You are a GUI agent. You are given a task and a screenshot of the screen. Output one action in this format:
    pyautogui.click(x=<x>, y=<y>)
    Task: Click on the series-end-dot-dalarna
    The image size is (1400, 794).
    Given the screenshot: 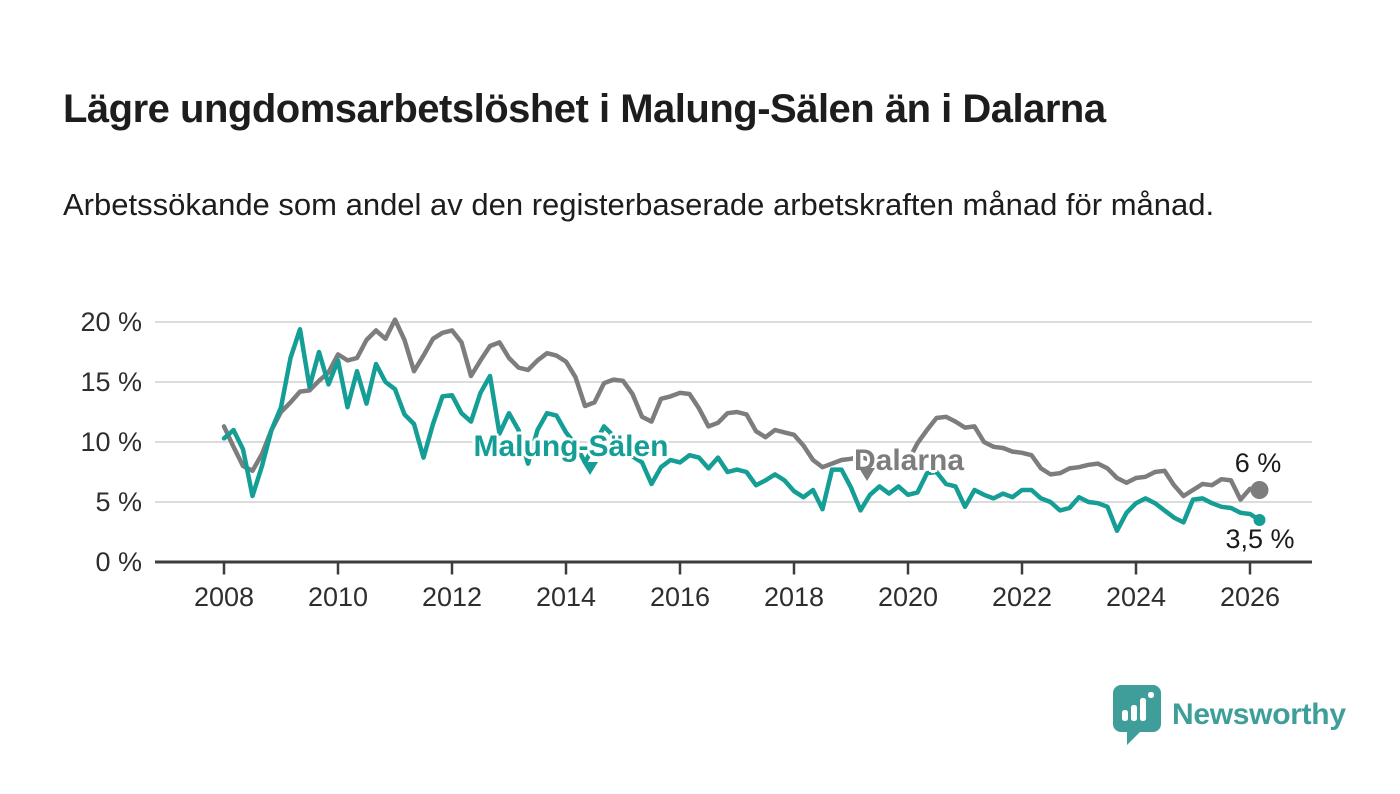 What is the action you would take?
    pyautogui.click(x=1259, y=490)
    